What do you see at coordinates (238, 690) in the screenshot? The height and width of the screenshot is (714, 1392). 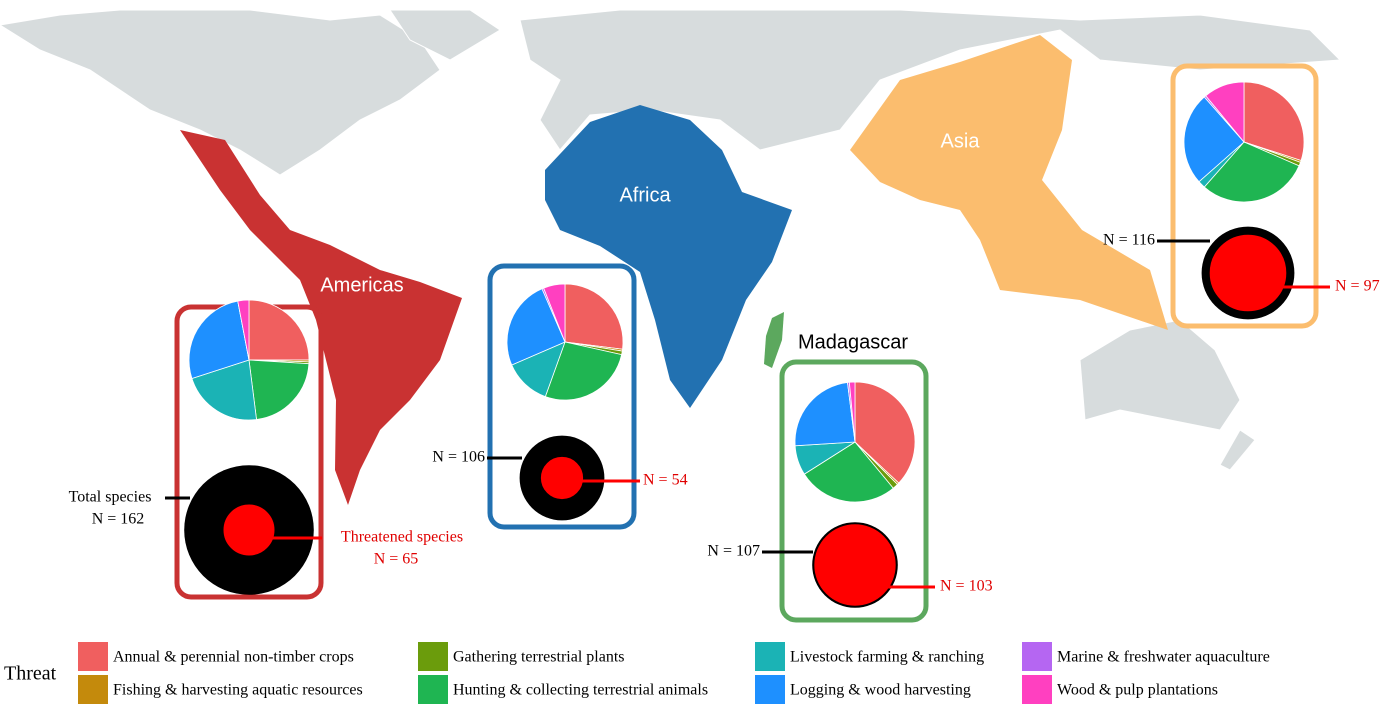 I see `legend-label: Fishing & harvesting aquatic resources` at bounding box center [238, 690].